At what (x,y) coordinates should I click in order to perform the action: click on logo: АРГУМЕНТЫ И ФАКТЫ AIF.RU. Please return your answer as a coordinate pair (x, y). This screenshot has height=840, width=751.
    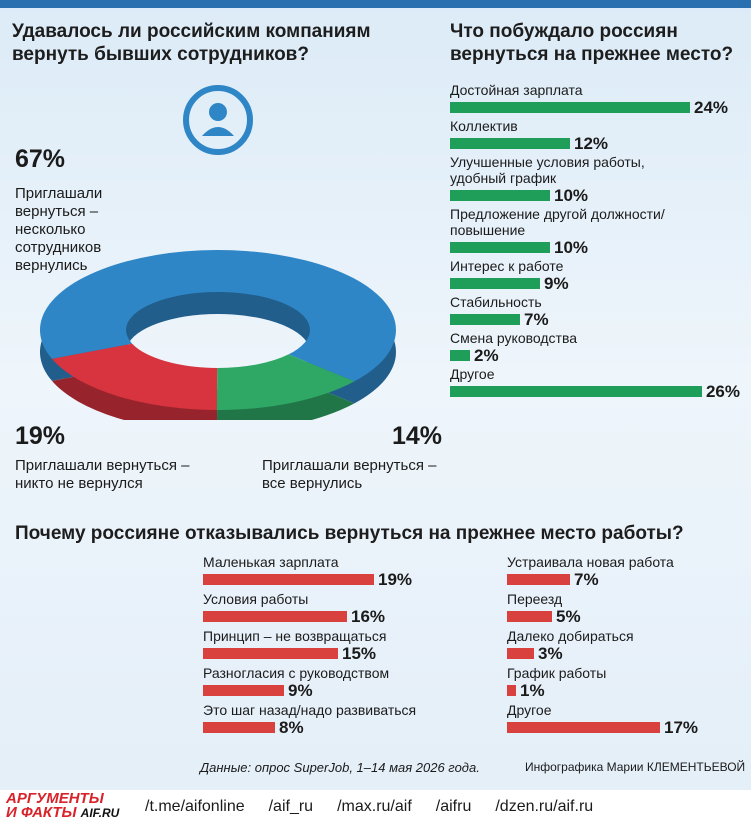
    Looking at the image, I should click on (63, 805).